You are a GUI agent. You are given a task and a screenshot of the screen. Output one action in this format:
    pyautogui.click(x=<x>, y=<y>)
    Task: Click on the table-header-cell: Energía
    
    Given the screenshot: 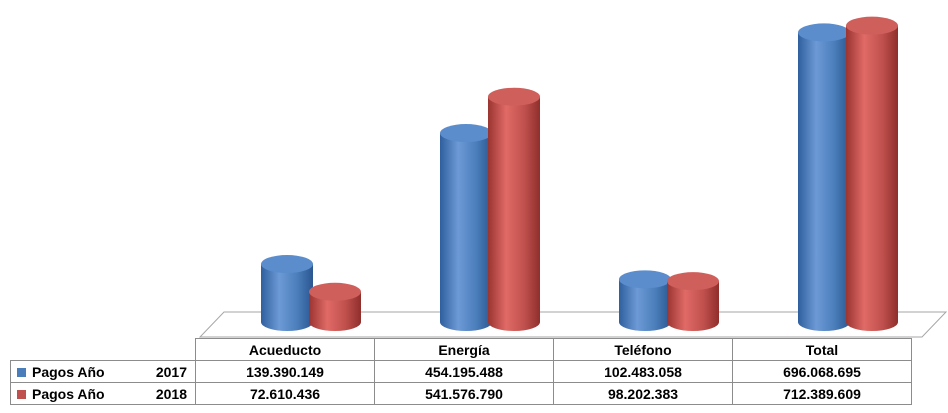 What is the action you would take?
    pyautogui.click(x=464, y=349)
    